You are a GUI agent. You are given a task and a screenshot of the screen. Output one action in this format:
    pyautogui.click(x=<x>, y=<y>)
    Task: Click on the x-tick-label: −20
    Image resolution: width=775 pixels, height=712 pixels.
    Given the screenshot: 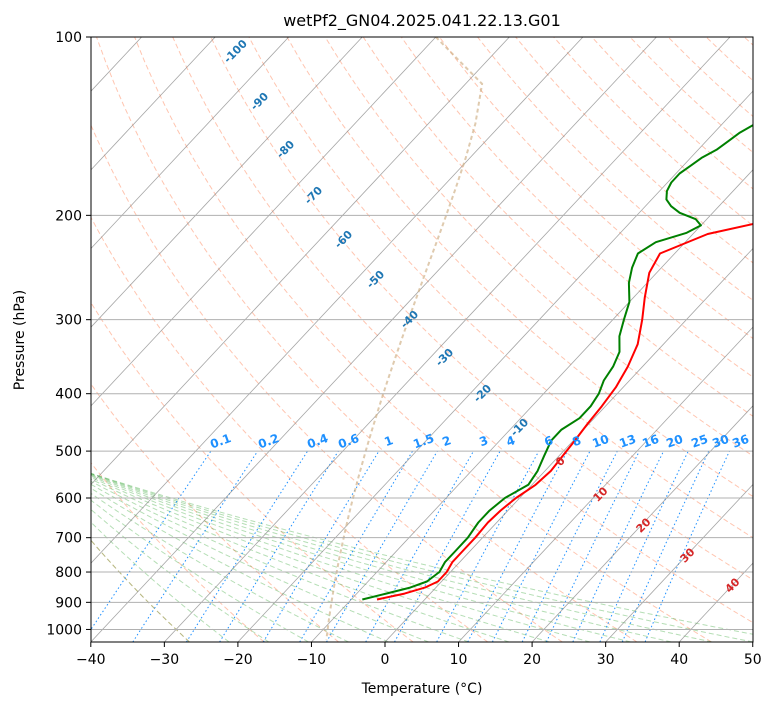 What is the action you would take?
    pyautogui.click(x=238, y=660)
    